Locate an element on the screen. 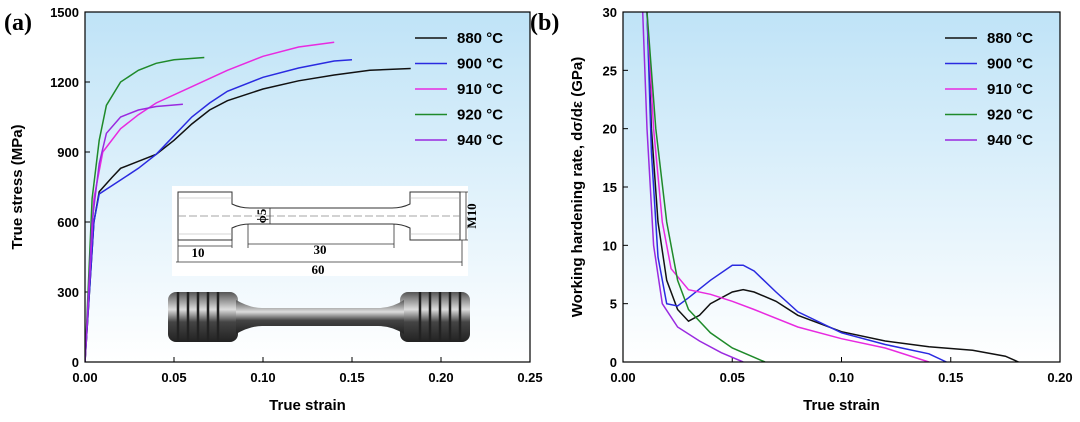 The image size is (1080, 422). y-tick-label: 10 is located at coordinates (610, 245).